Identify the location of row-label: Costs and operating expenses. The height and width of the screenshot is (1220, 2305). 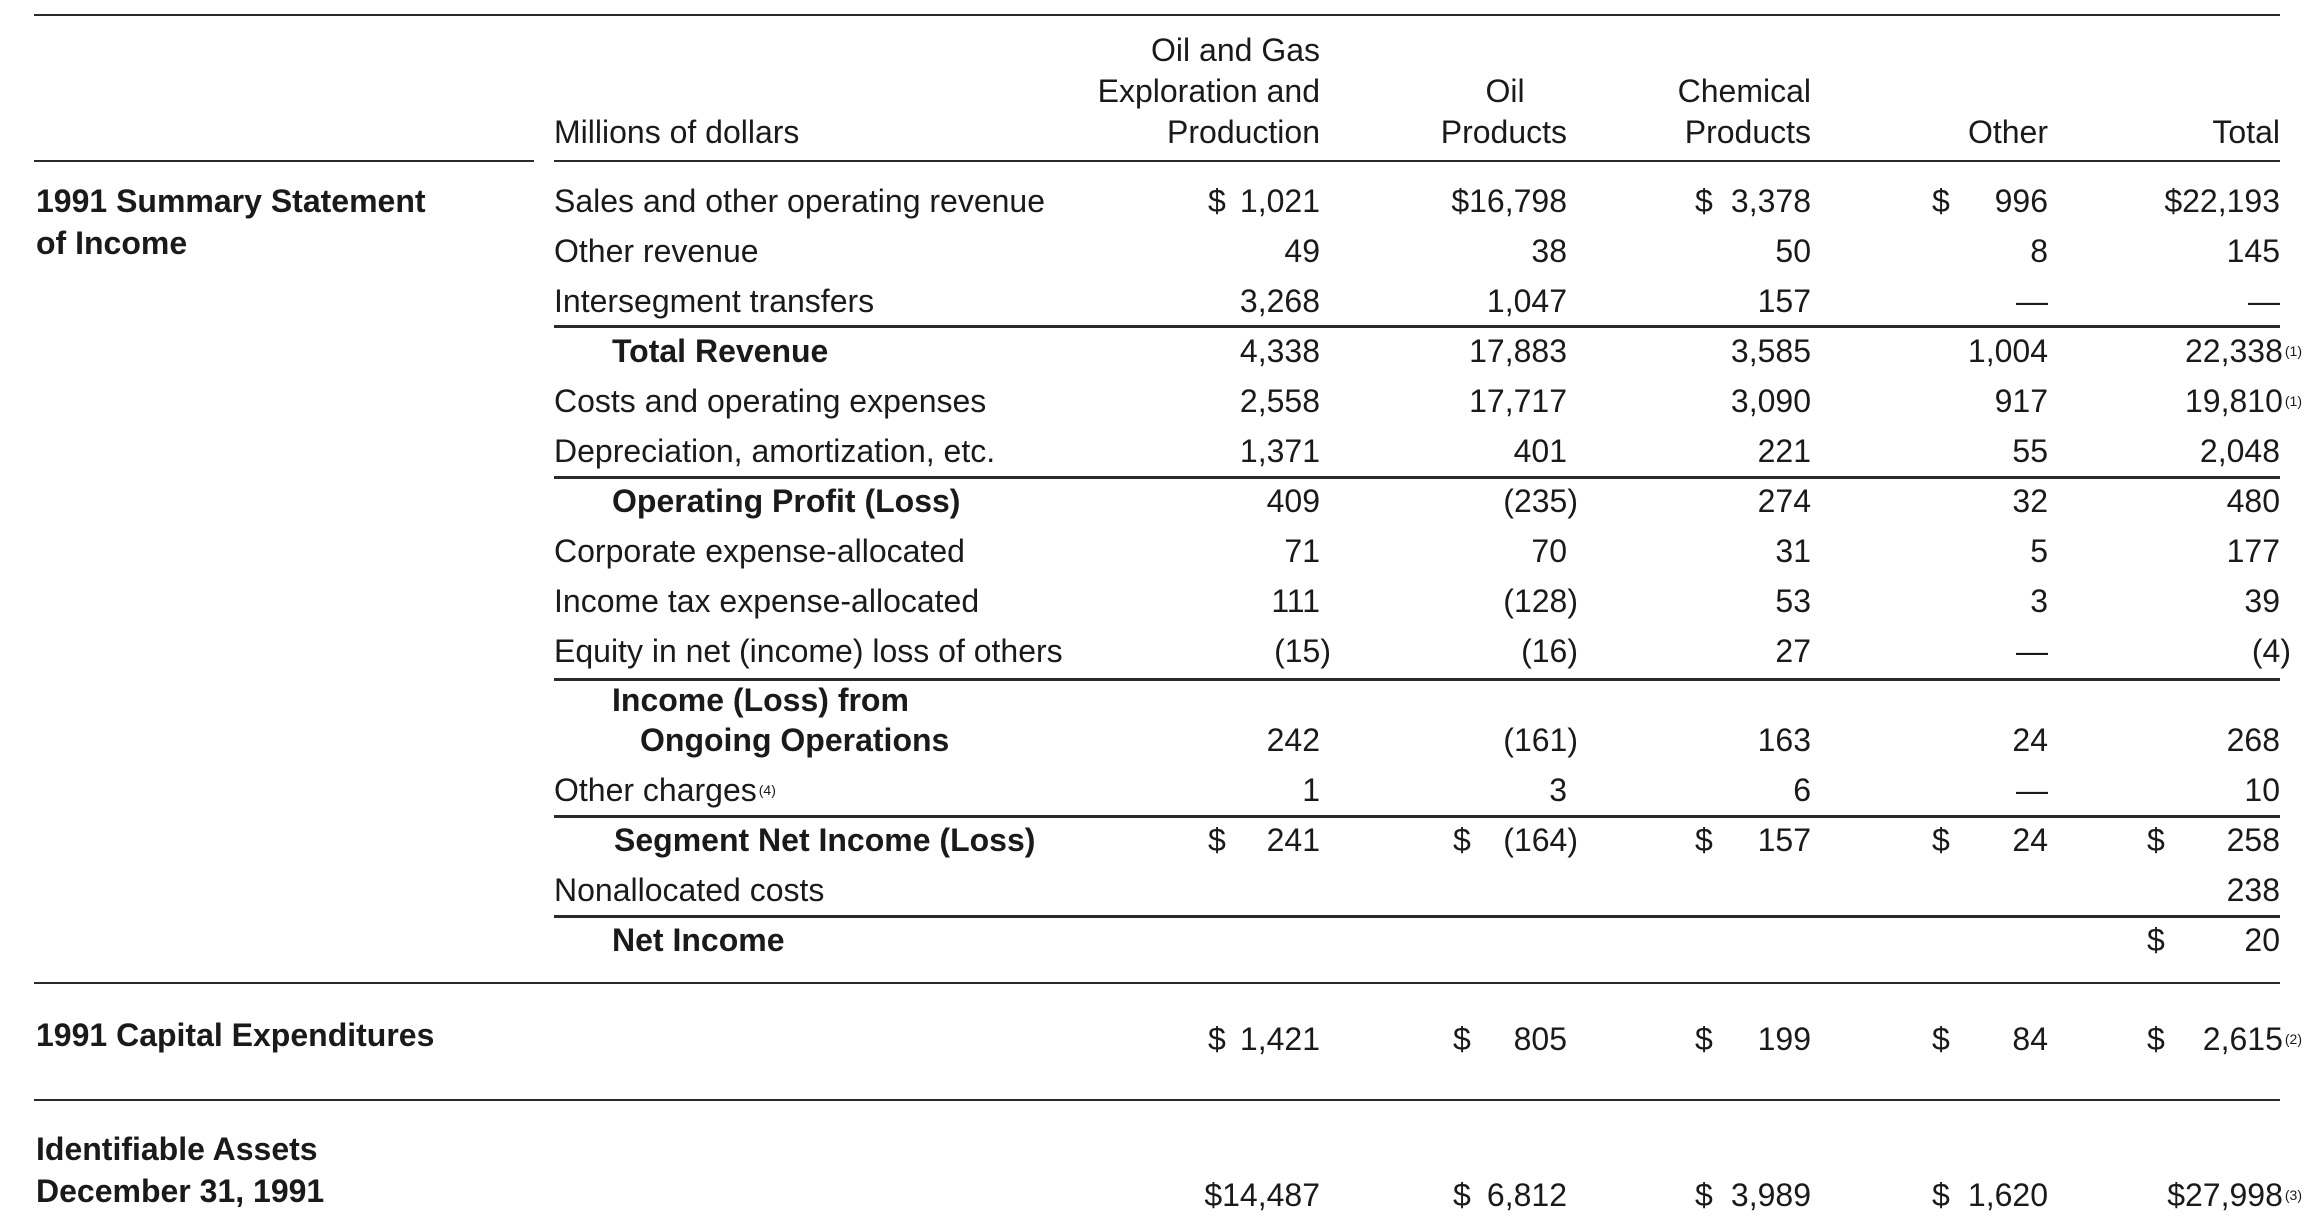
(770, 401).